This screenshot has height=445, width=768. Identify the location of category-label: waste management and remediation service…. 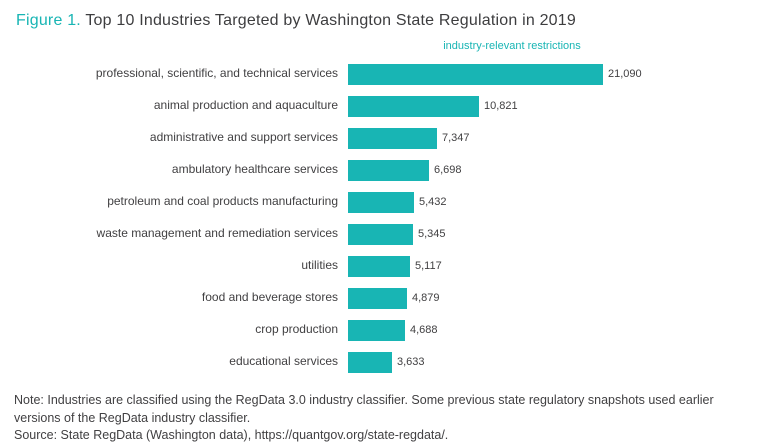
(217, 233).